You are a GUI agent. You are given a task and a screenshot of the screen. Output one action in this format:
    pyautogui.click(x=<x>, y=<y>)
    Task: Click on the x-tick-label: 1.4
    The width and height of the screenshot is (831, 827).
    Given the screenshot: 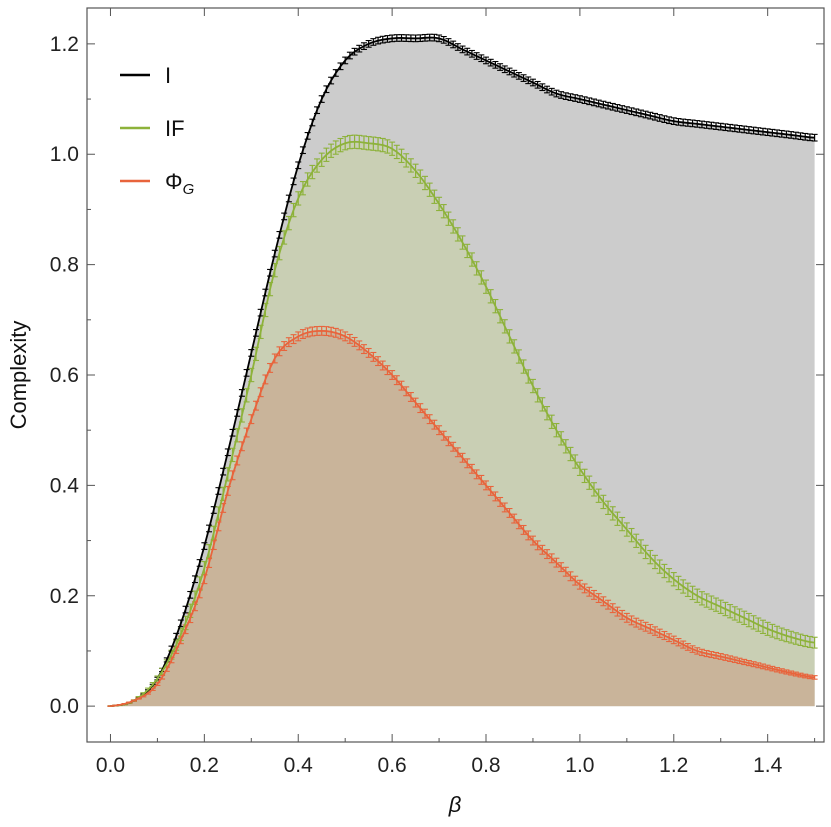 What is the action you would take?
    pyautogui.click(x=768, y=765)
    